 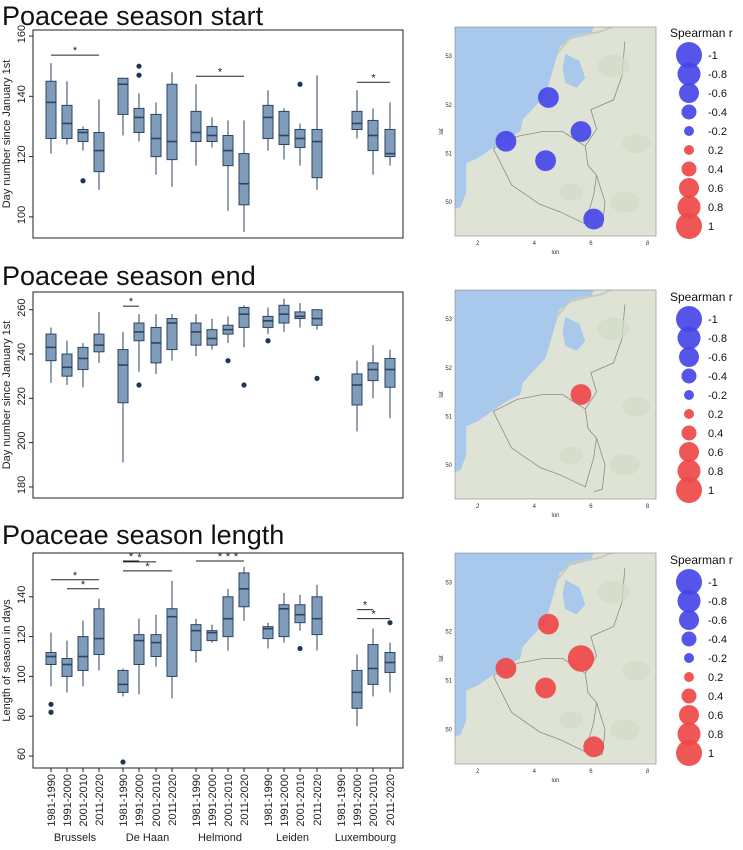 I want to click on box-helmond-2001-2010, so click(x=228, y=619).